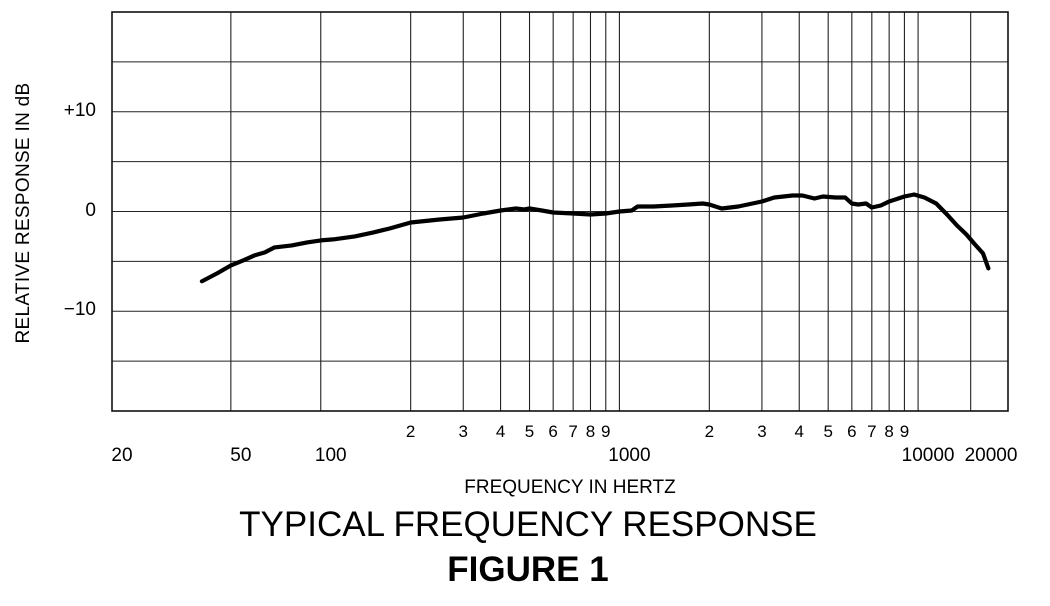 Image resolution: width=1050 pixels, height=606 pixels. Describe the element at coordinates (528, 524) in the screenshot. I see `chart-title: TYPICAL FREQUENCY RESPONSE` at that location.